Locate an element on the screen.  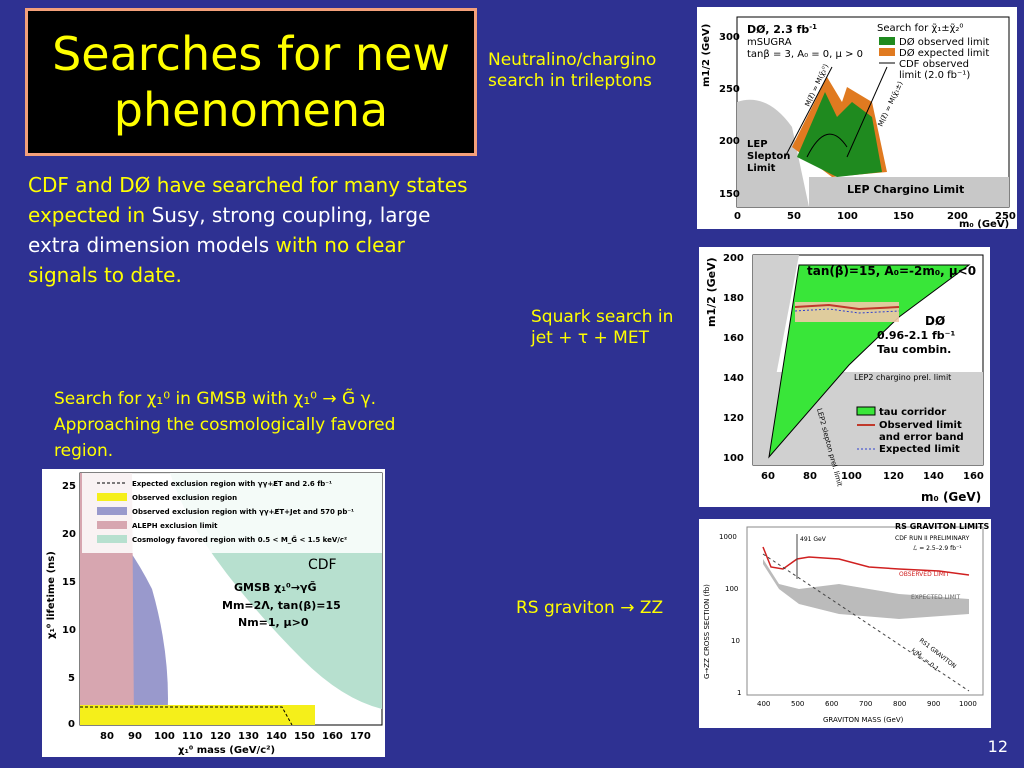
graviton-marker: 491 GeV is located at coordinates (813, 539).